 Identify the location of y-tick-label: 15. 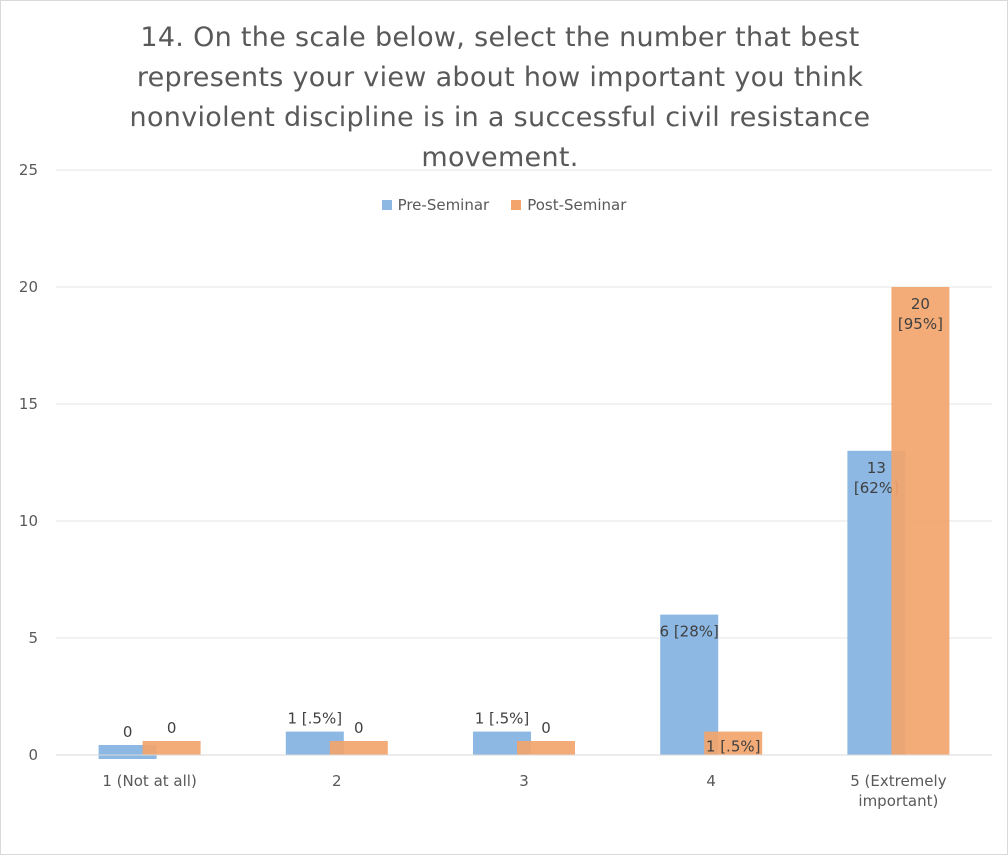
(28, 404).